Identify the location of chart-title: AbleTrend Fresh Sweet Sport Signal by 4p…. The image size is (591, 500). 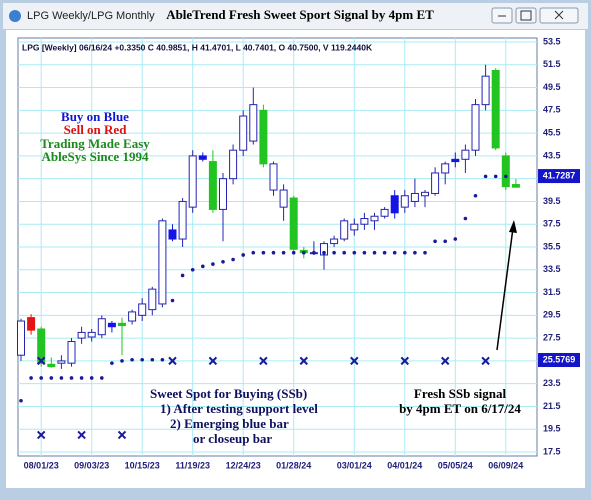
(300, 14).